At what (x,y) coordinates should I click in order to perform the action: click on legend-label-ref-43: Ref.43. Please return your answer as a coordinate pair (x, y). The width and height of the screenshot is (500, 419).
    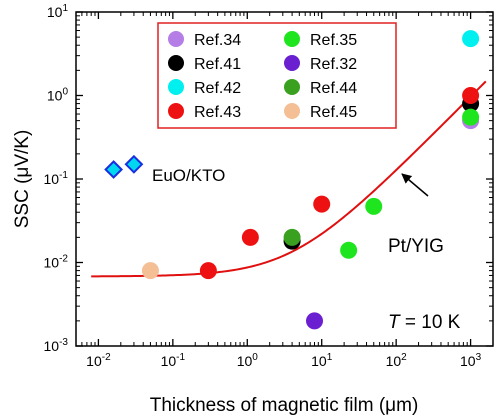
    Looking at the image, I should click on (217, 112).